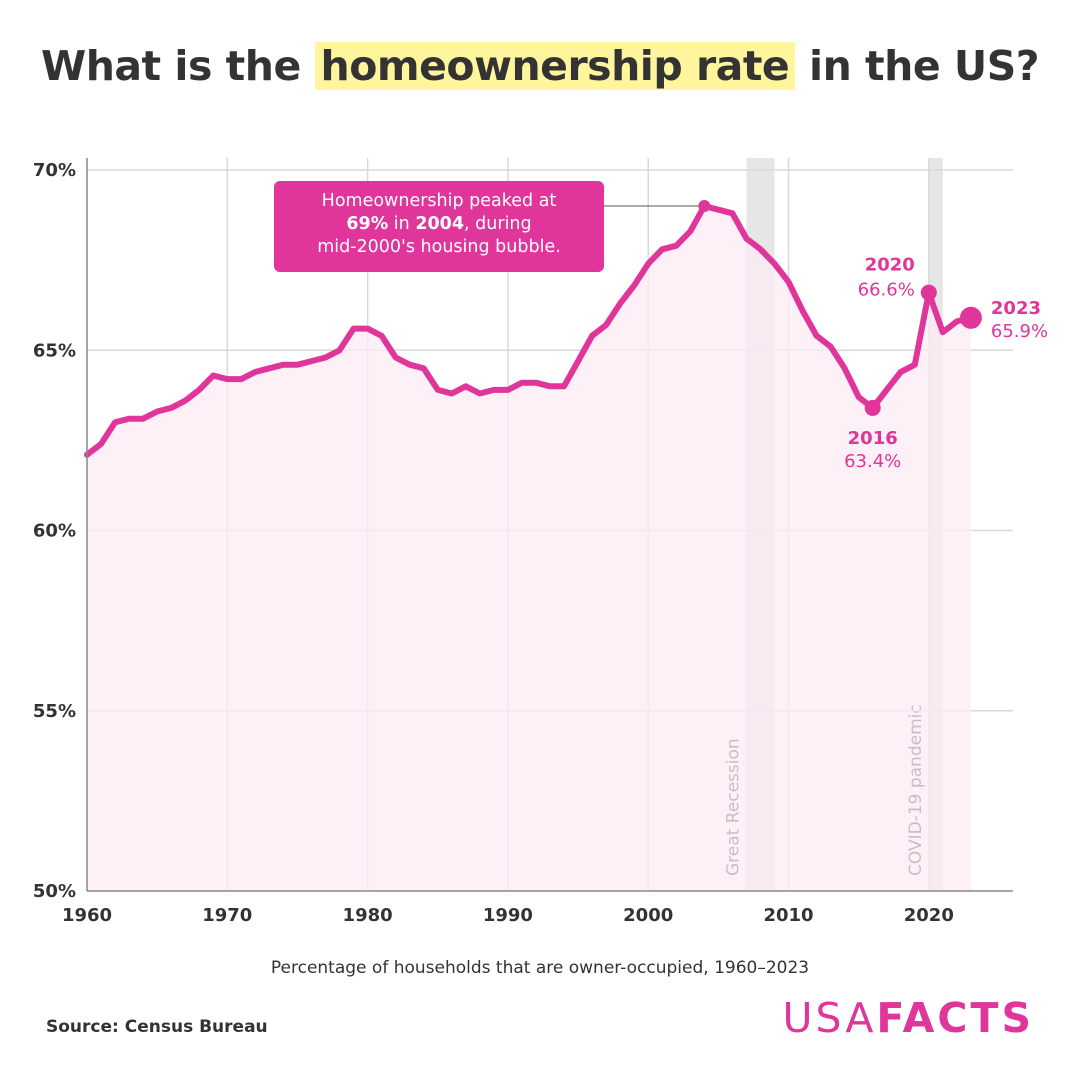 The image size is (1080, 1080). Describe the element at coordinates (54, 711) in the screenshot. I see `y-tick-label: 55%` at that location.